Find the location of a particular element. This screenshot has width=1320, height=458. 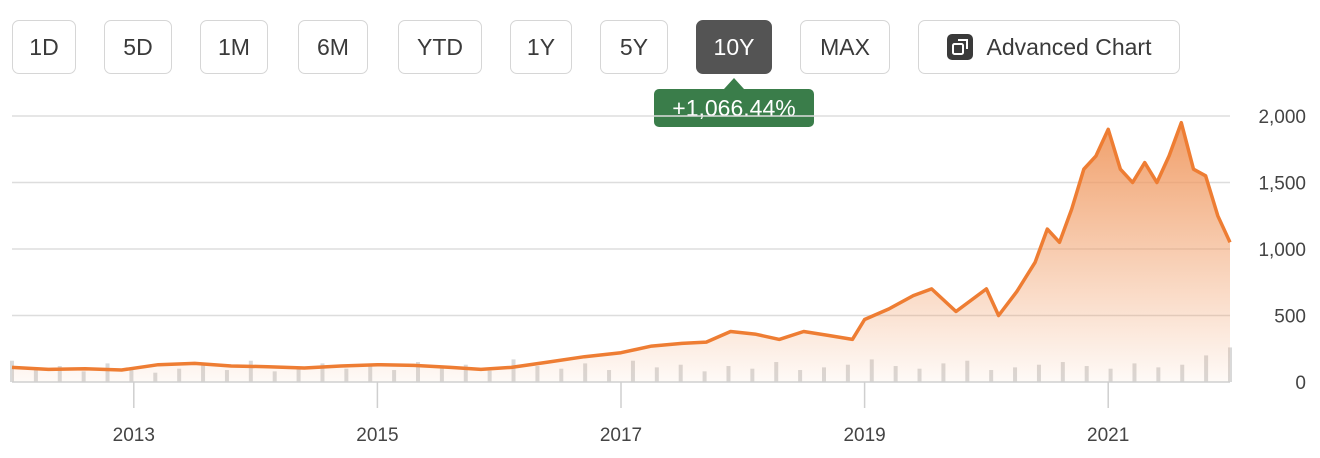

range-button-10y: 10Y is located at coordinates (734, 47).